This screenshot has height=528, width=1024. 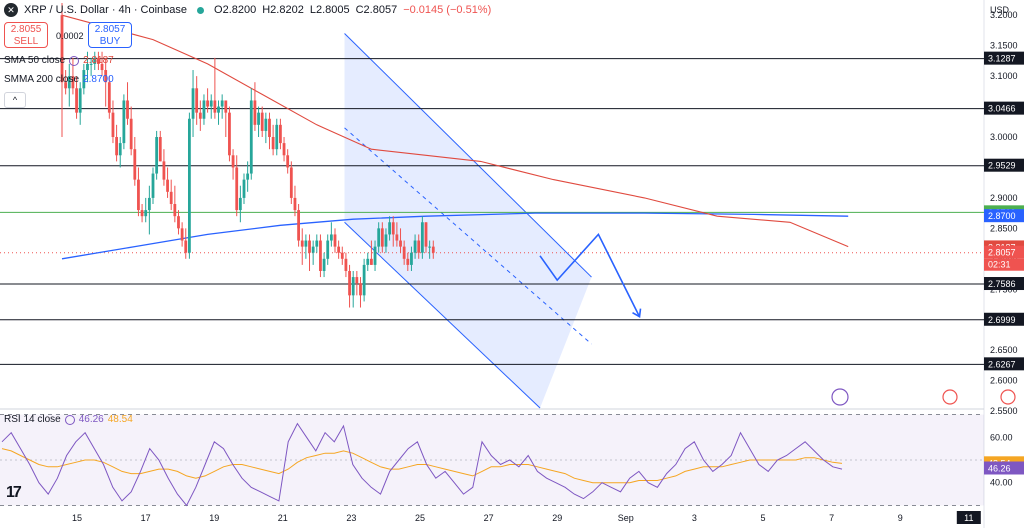 I want to click on rsi-legend: RSI 14 close 46.26 48.54, so click(x=68, y=419).